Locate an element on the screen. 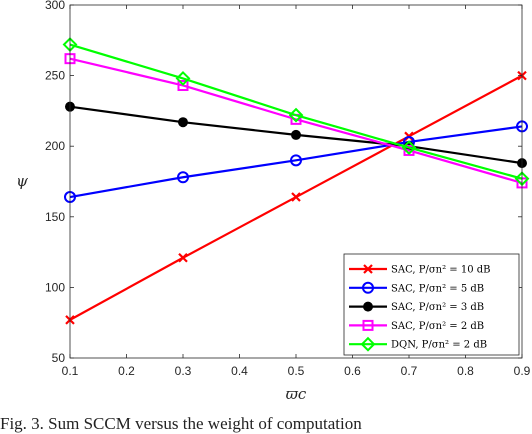 The width and height of the screenshot is (532, 434). y-tick-label: 200 is located at coordinates (55, 146).